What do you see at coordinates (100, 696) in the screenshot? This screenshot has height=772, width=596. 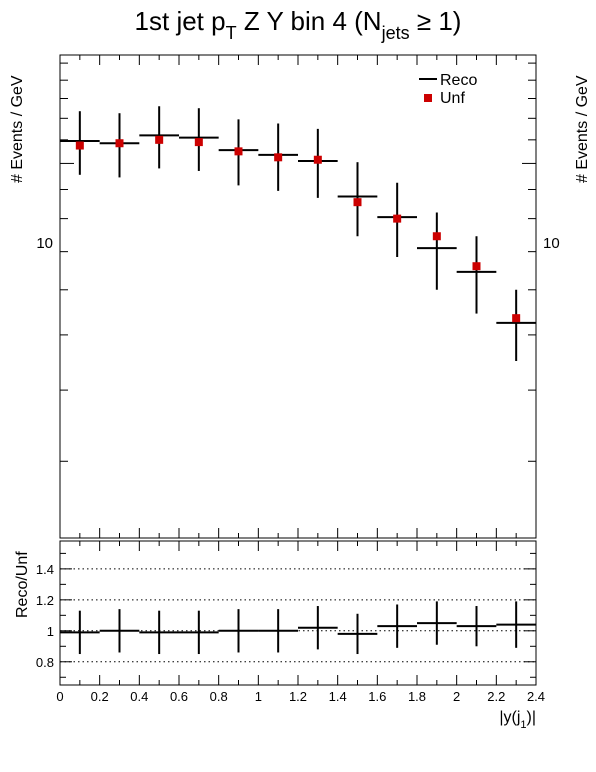 I see `ratio-xtick-label: 0.2` at bounding box center [100, 696].